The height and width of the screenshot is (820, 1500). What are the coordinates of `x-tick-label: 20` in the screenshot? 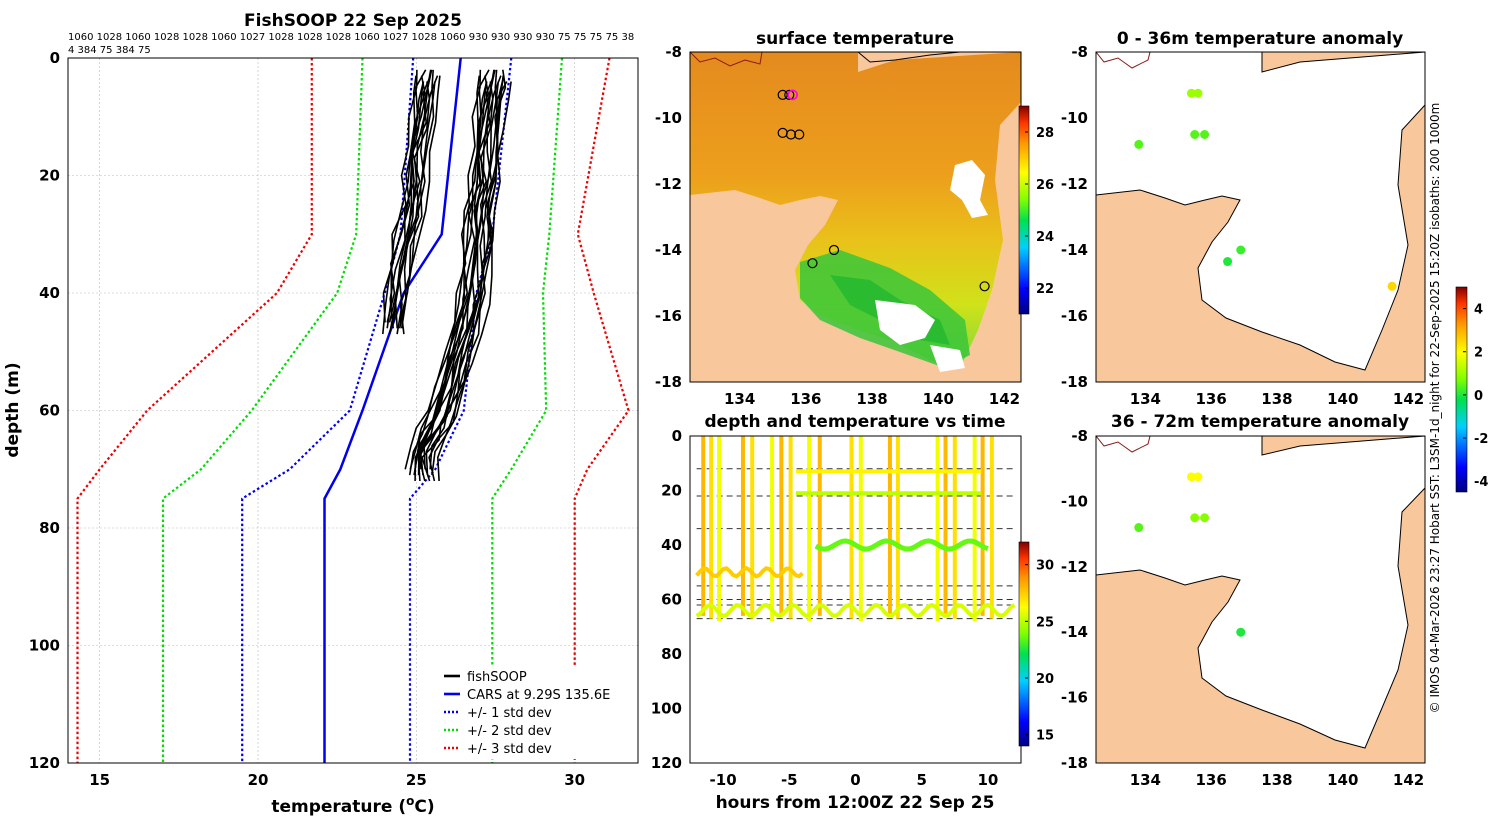 It's located at (258, 780).